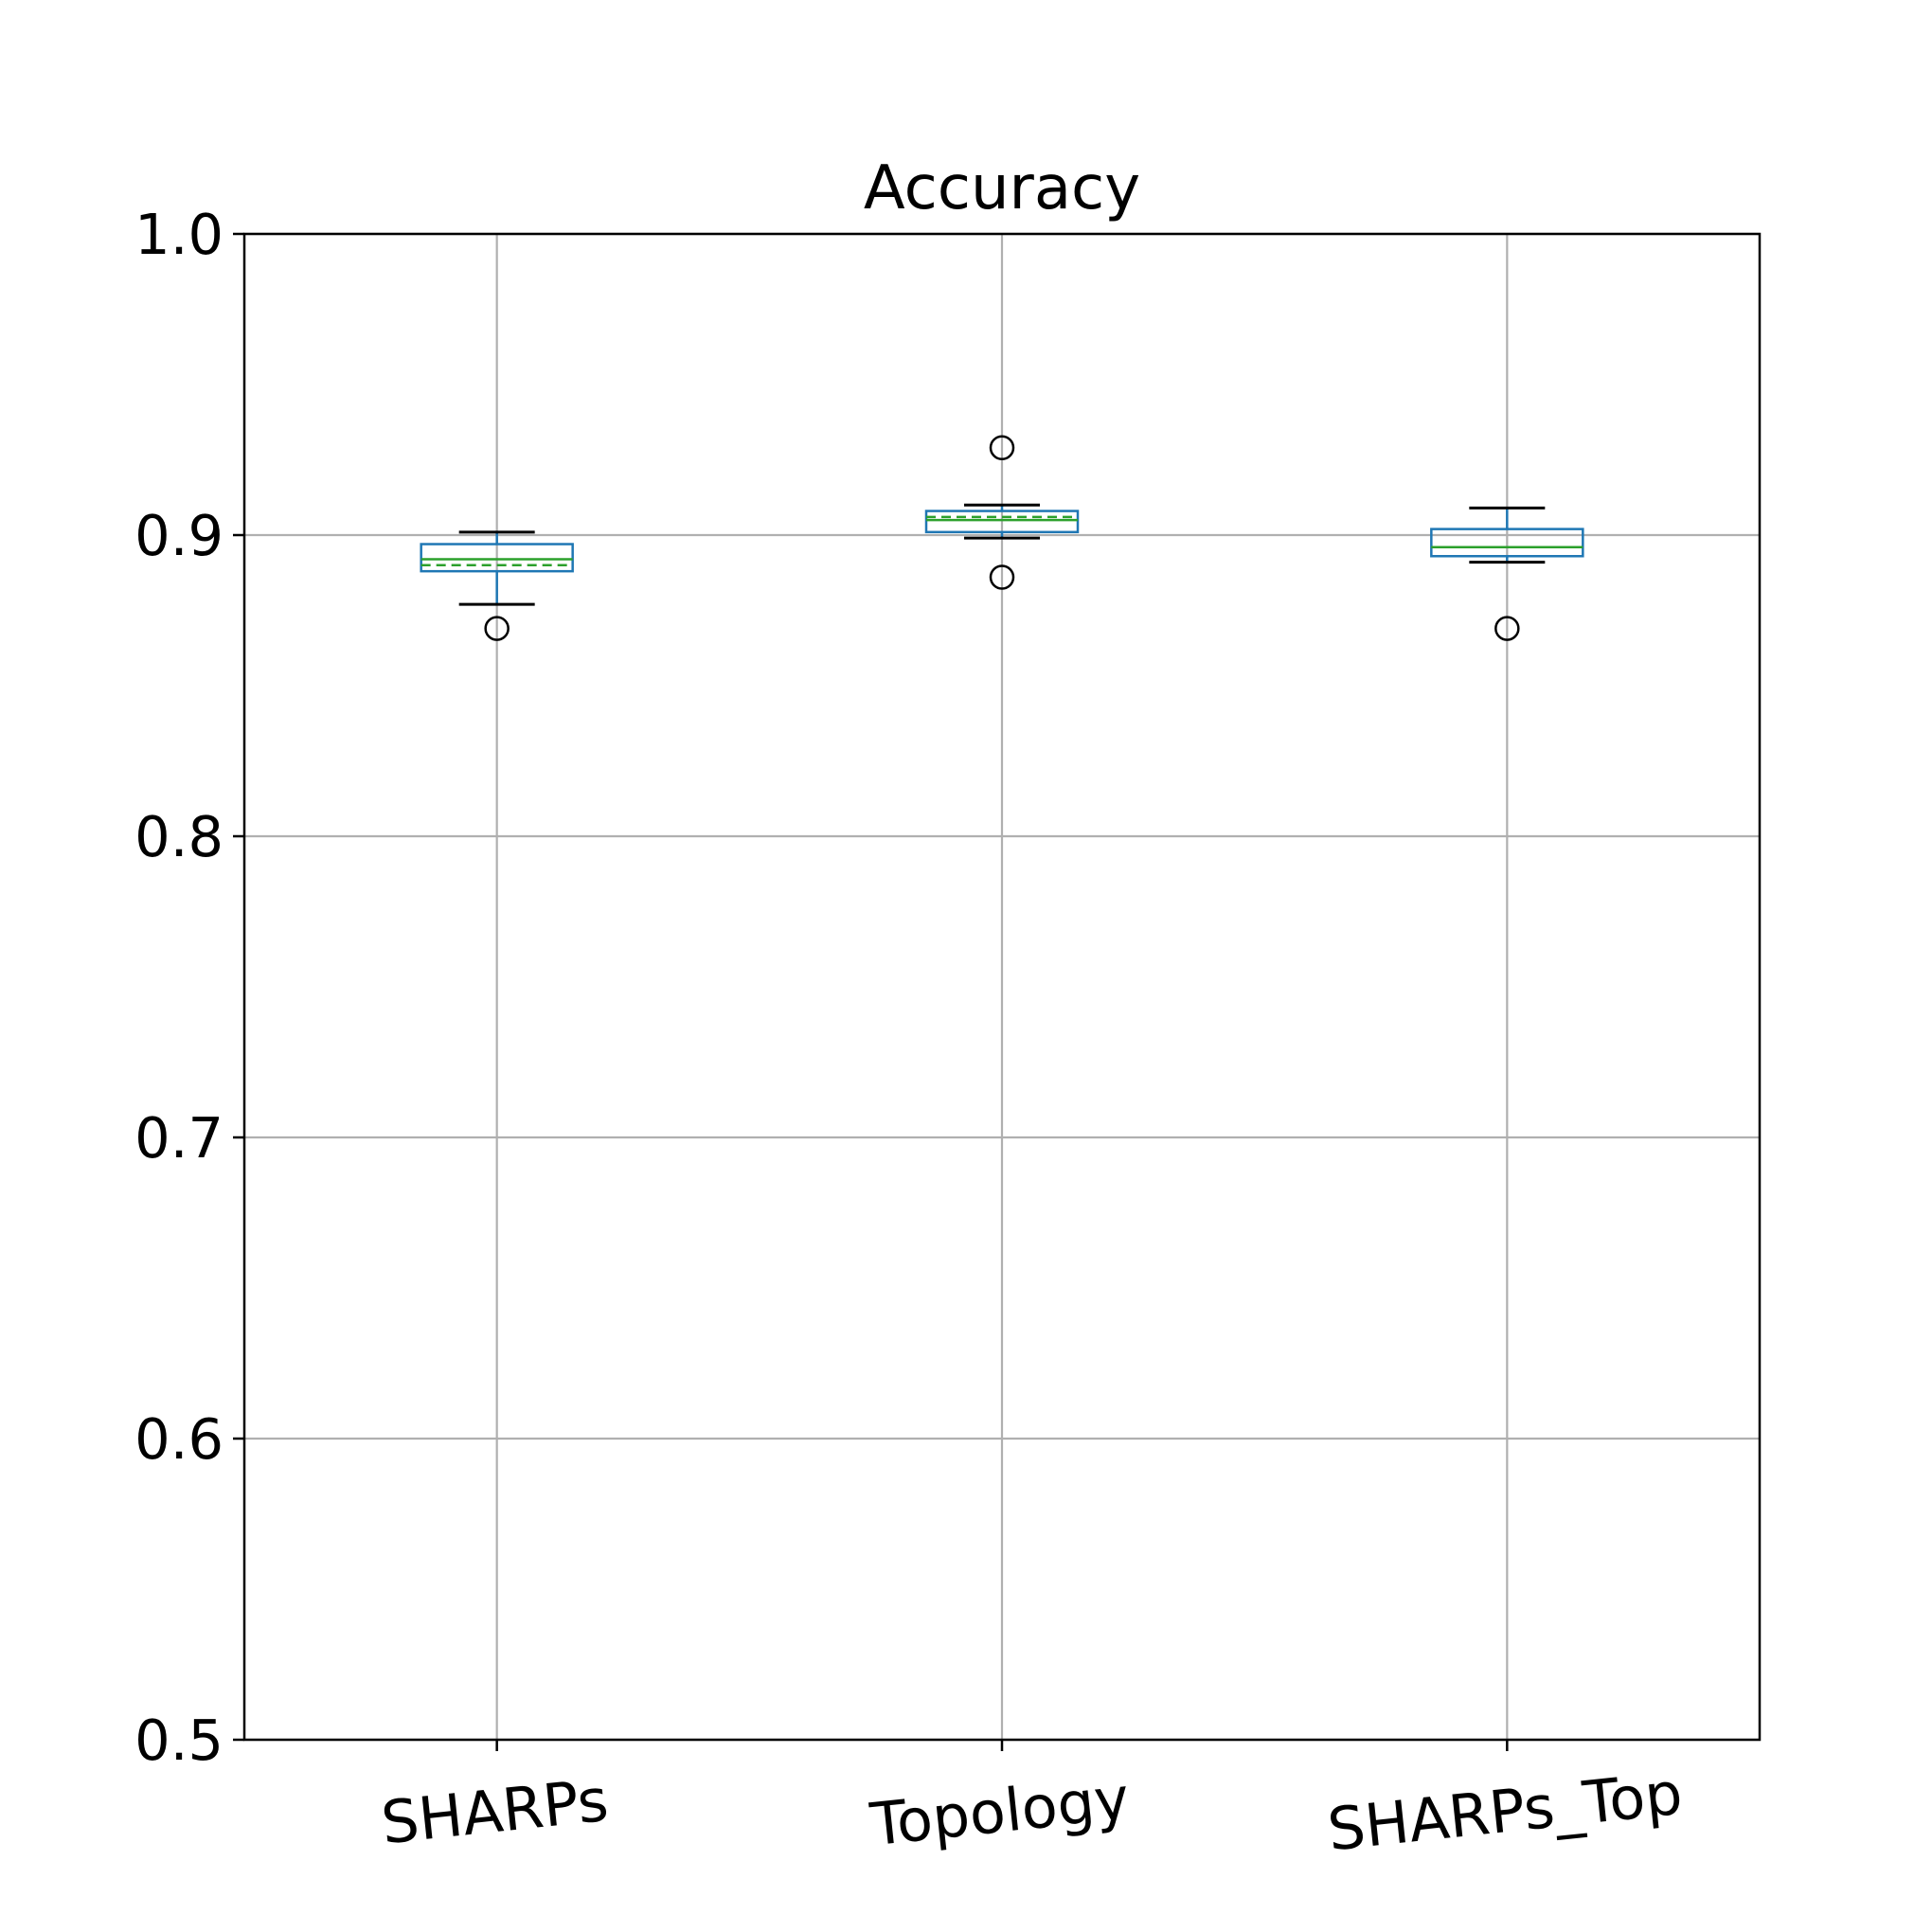  I want to click on y-tick-label: 1.0, so click(179, 234).